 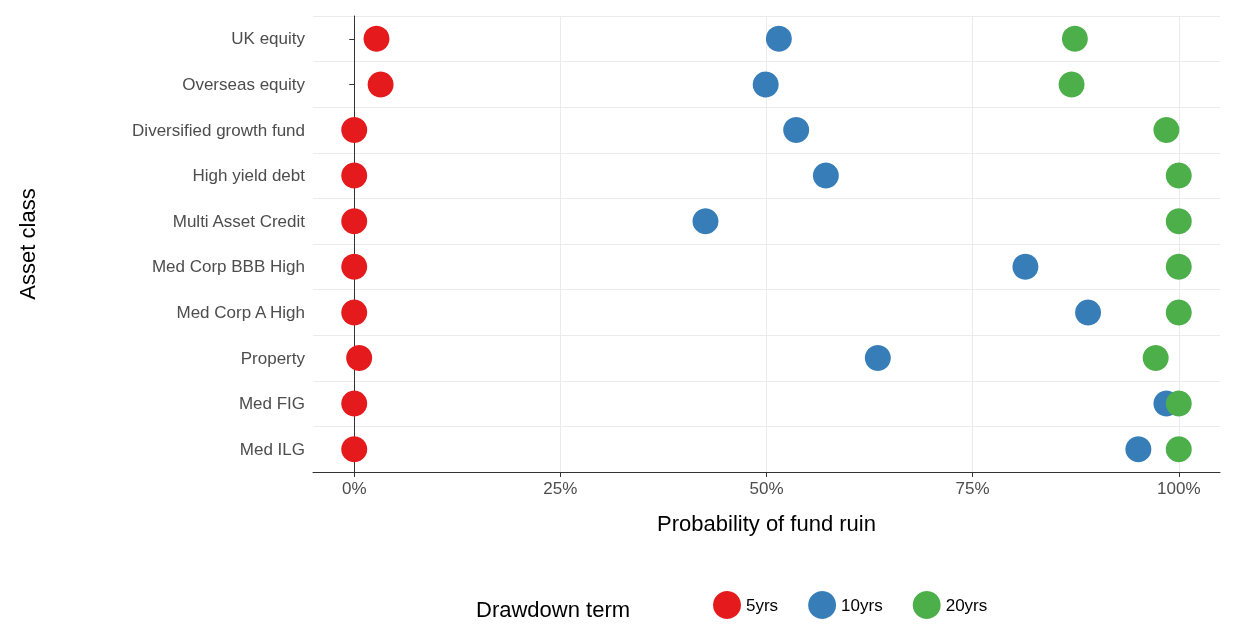 What do you see at coordinates (273, 358) in the screenshot?
I see `y-tick-label: Property` at bounding box center [273, 358].